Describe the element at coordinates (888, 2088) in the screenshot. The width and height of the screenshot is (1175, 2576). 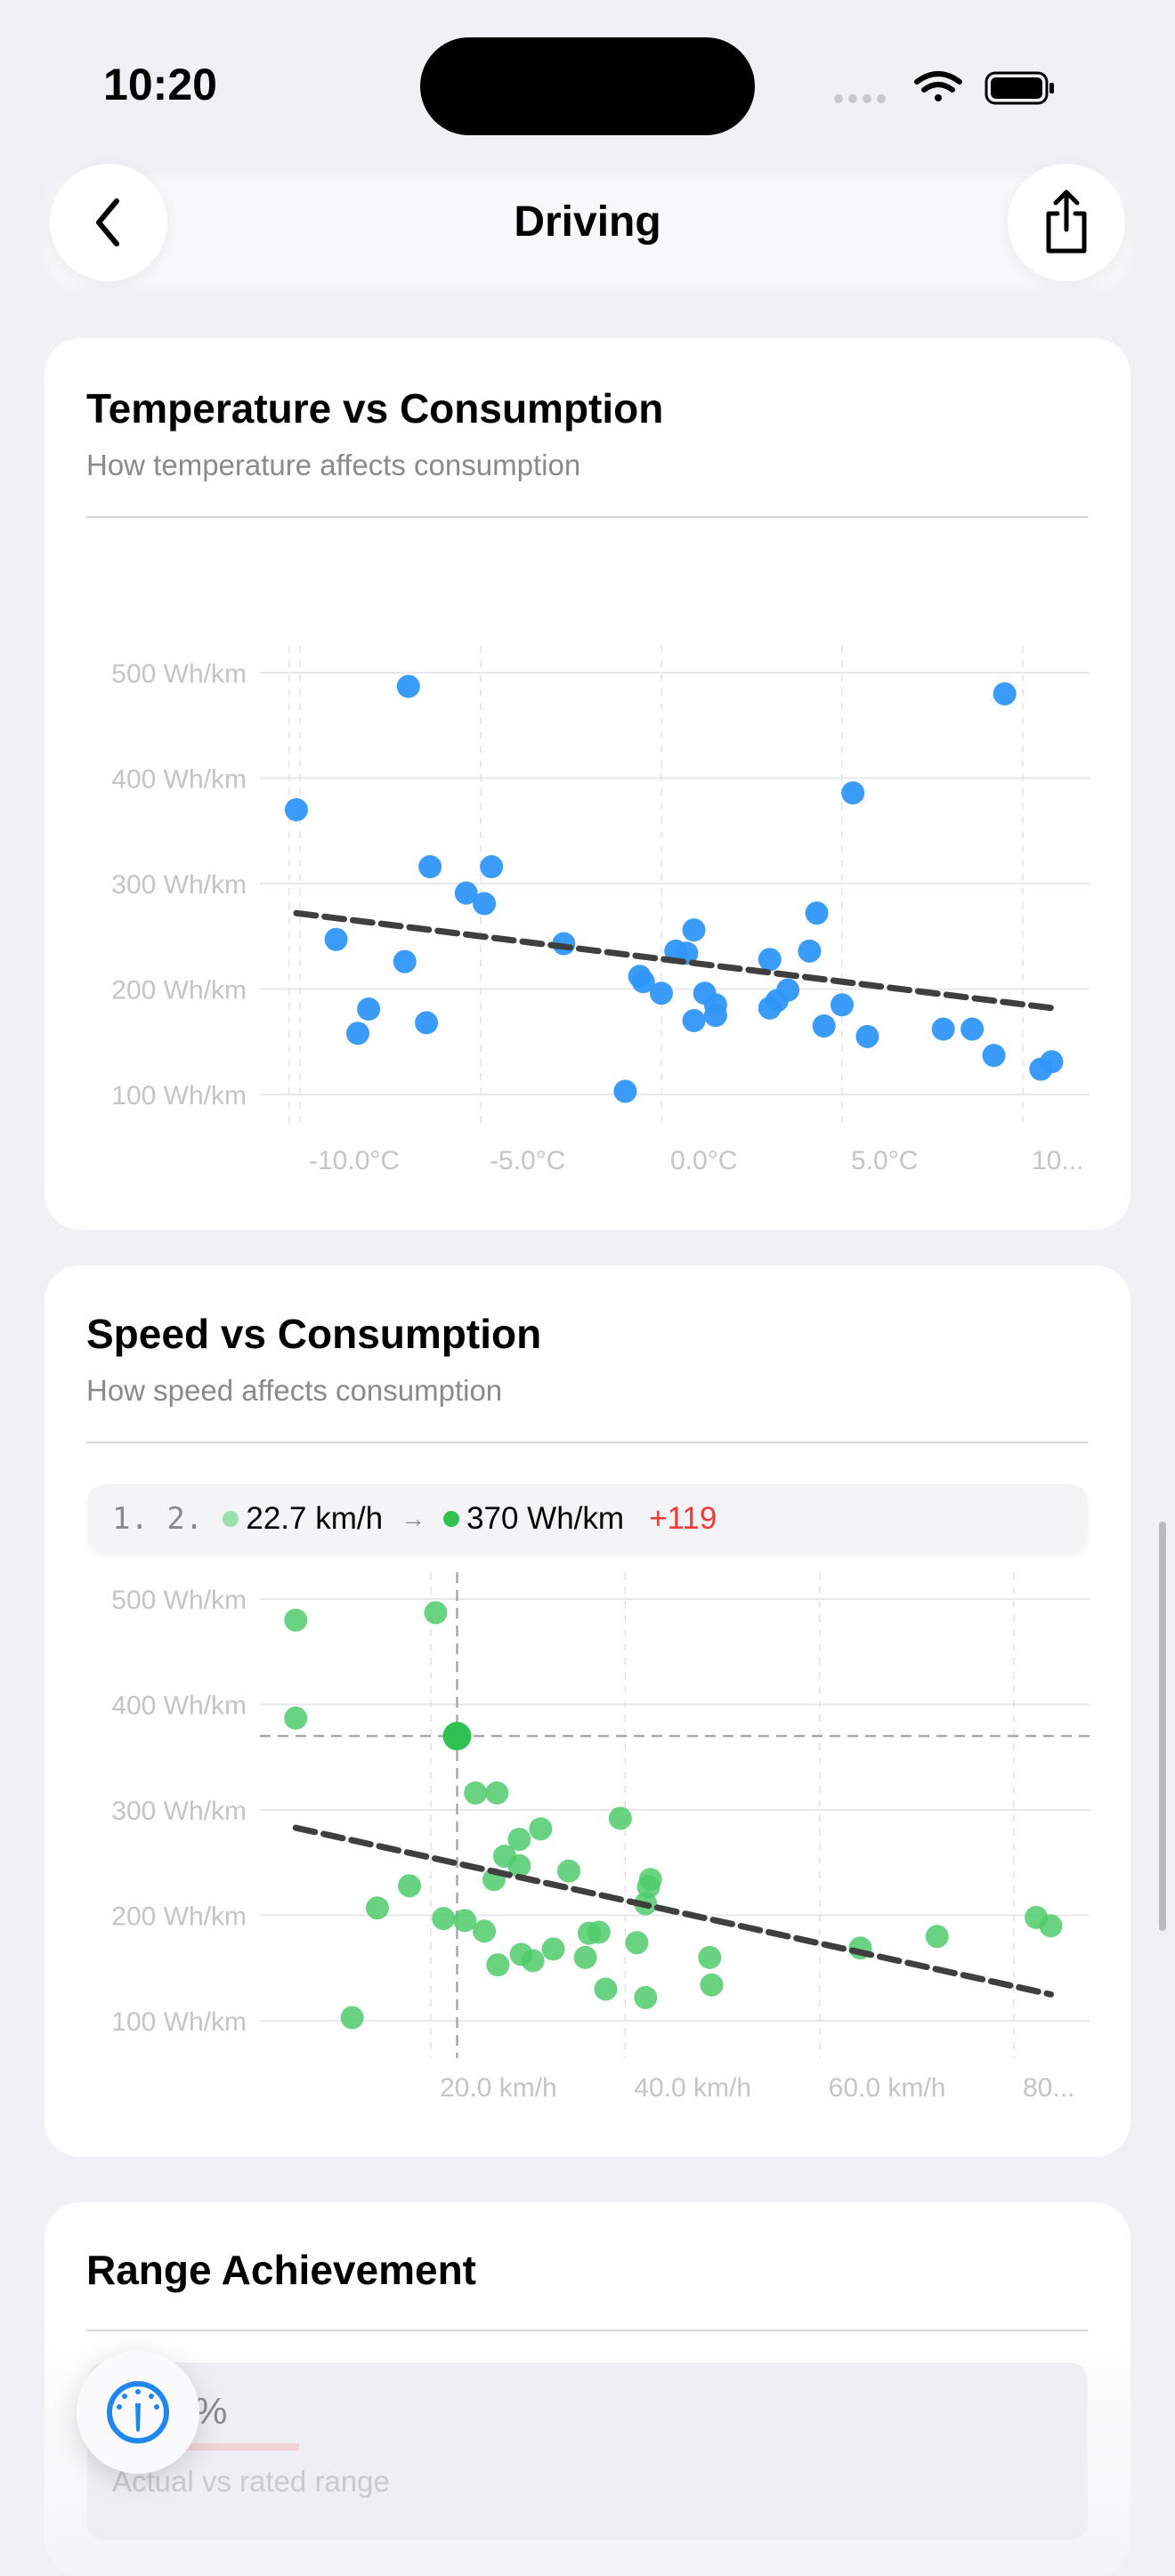
I see `x-tick-label: 60.0 km/h` at that location.